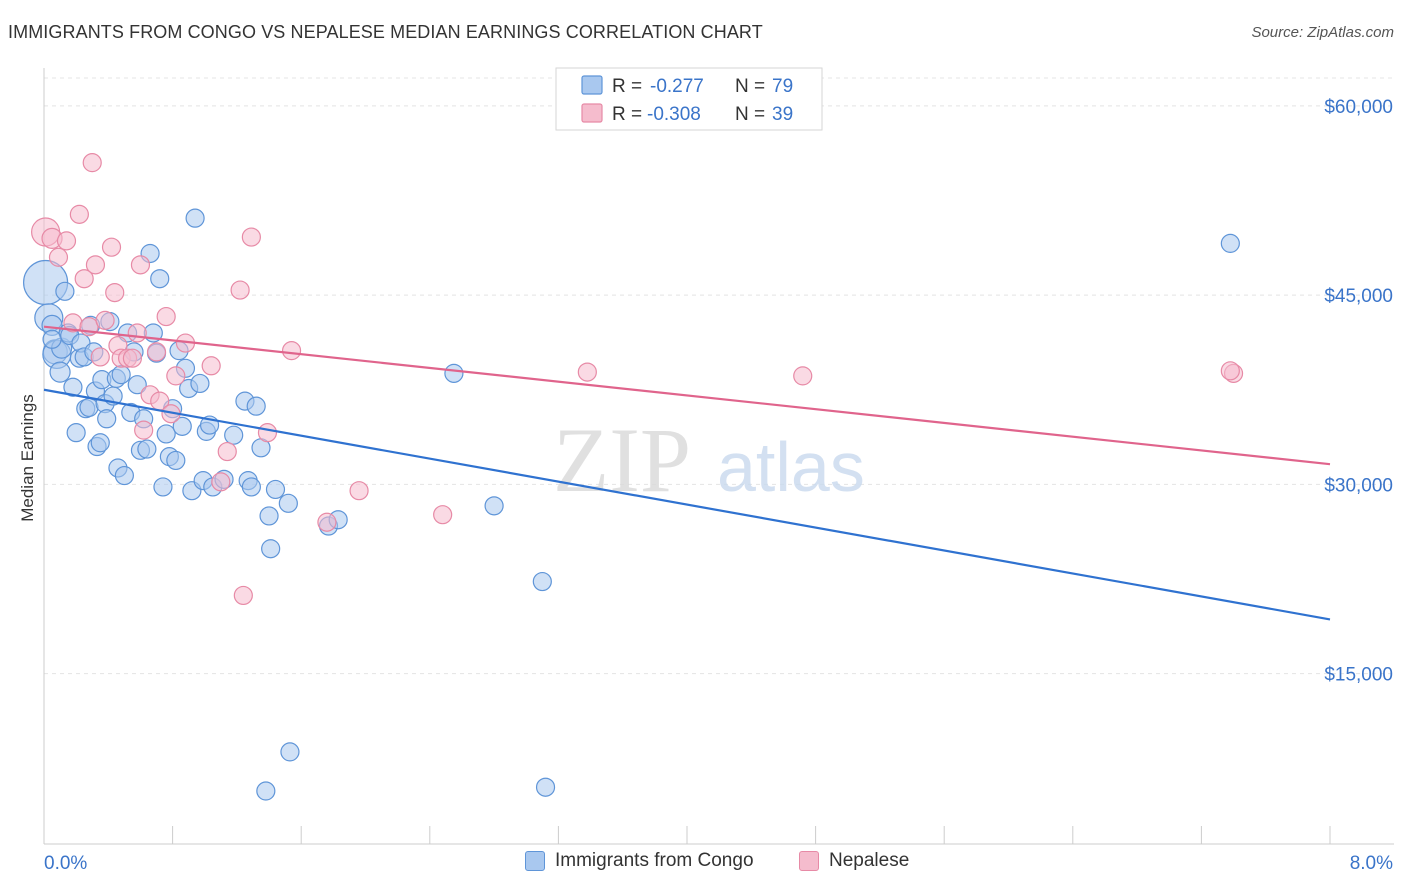  What do you see at coordinates (622, 460) in the screenshot?
I see `watermark-zip: ZIP` at bounding box center [622, 460].